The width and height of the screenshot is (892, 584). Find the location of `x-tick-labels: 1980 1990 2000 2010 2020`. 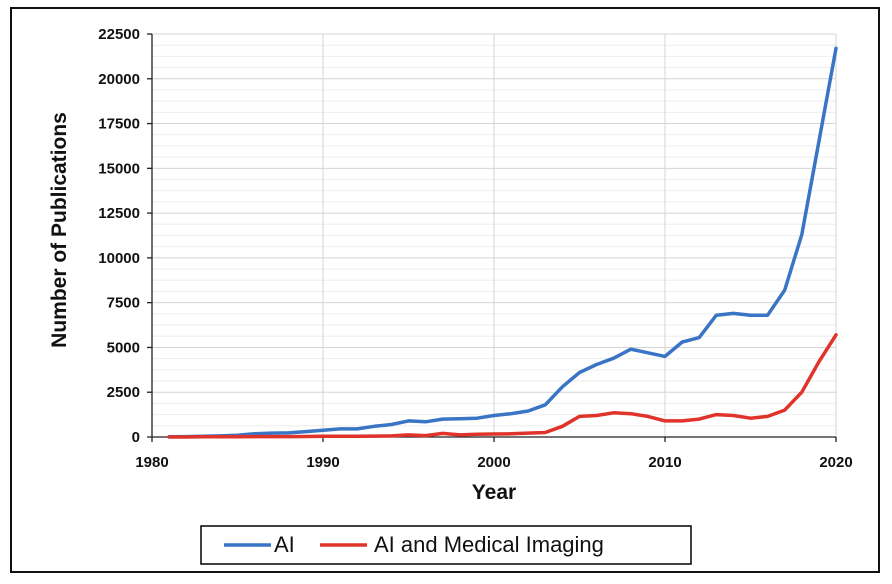

x-tick-labels: 1980 1990 2000 2010 2020 is located at coordinates (493, 462).